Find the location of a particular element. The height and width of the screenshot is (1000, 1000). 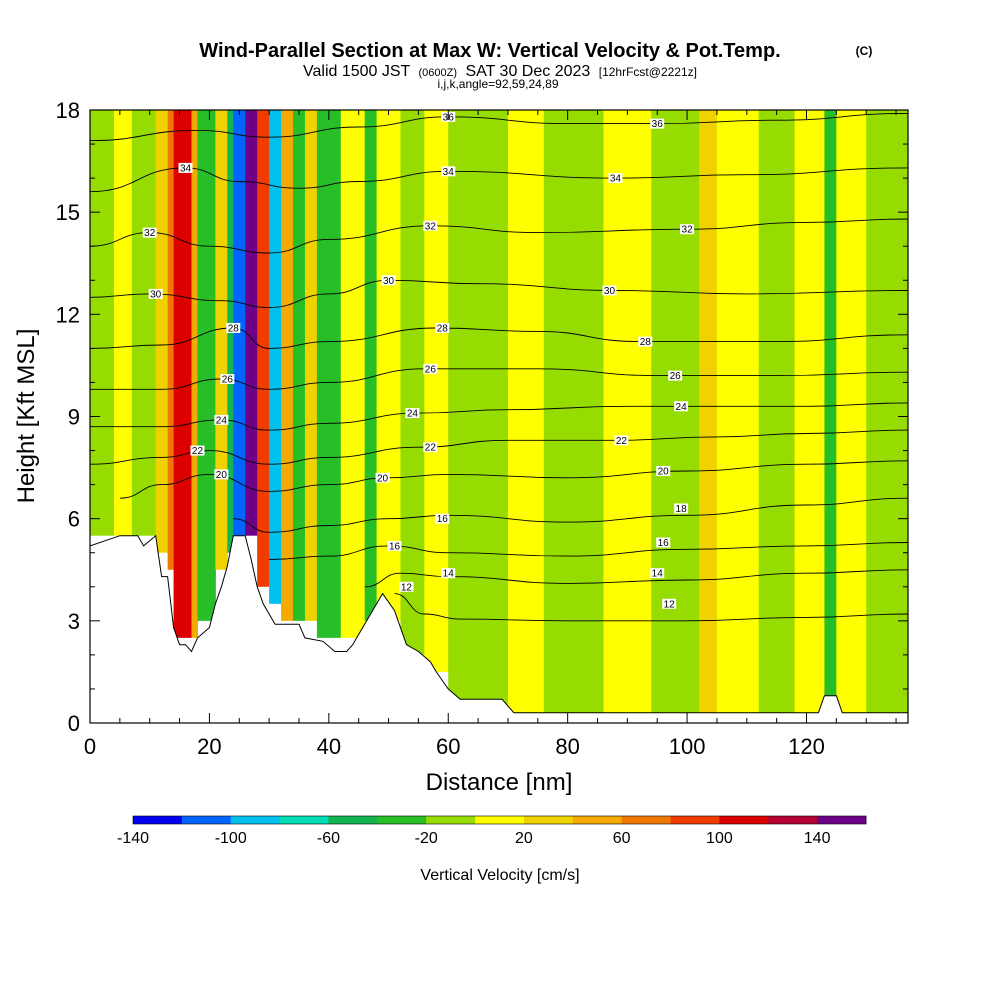

contour-label: 16 is located at coordinates (394, 546).